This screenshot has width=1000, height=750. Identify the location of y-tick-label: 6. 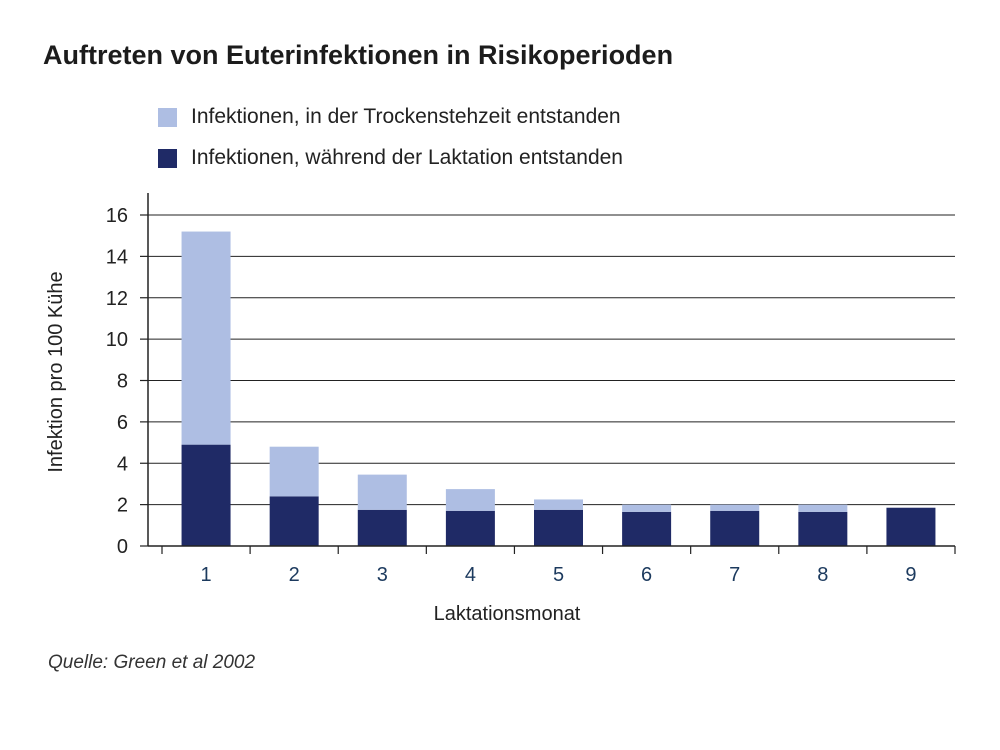
(122, 423).